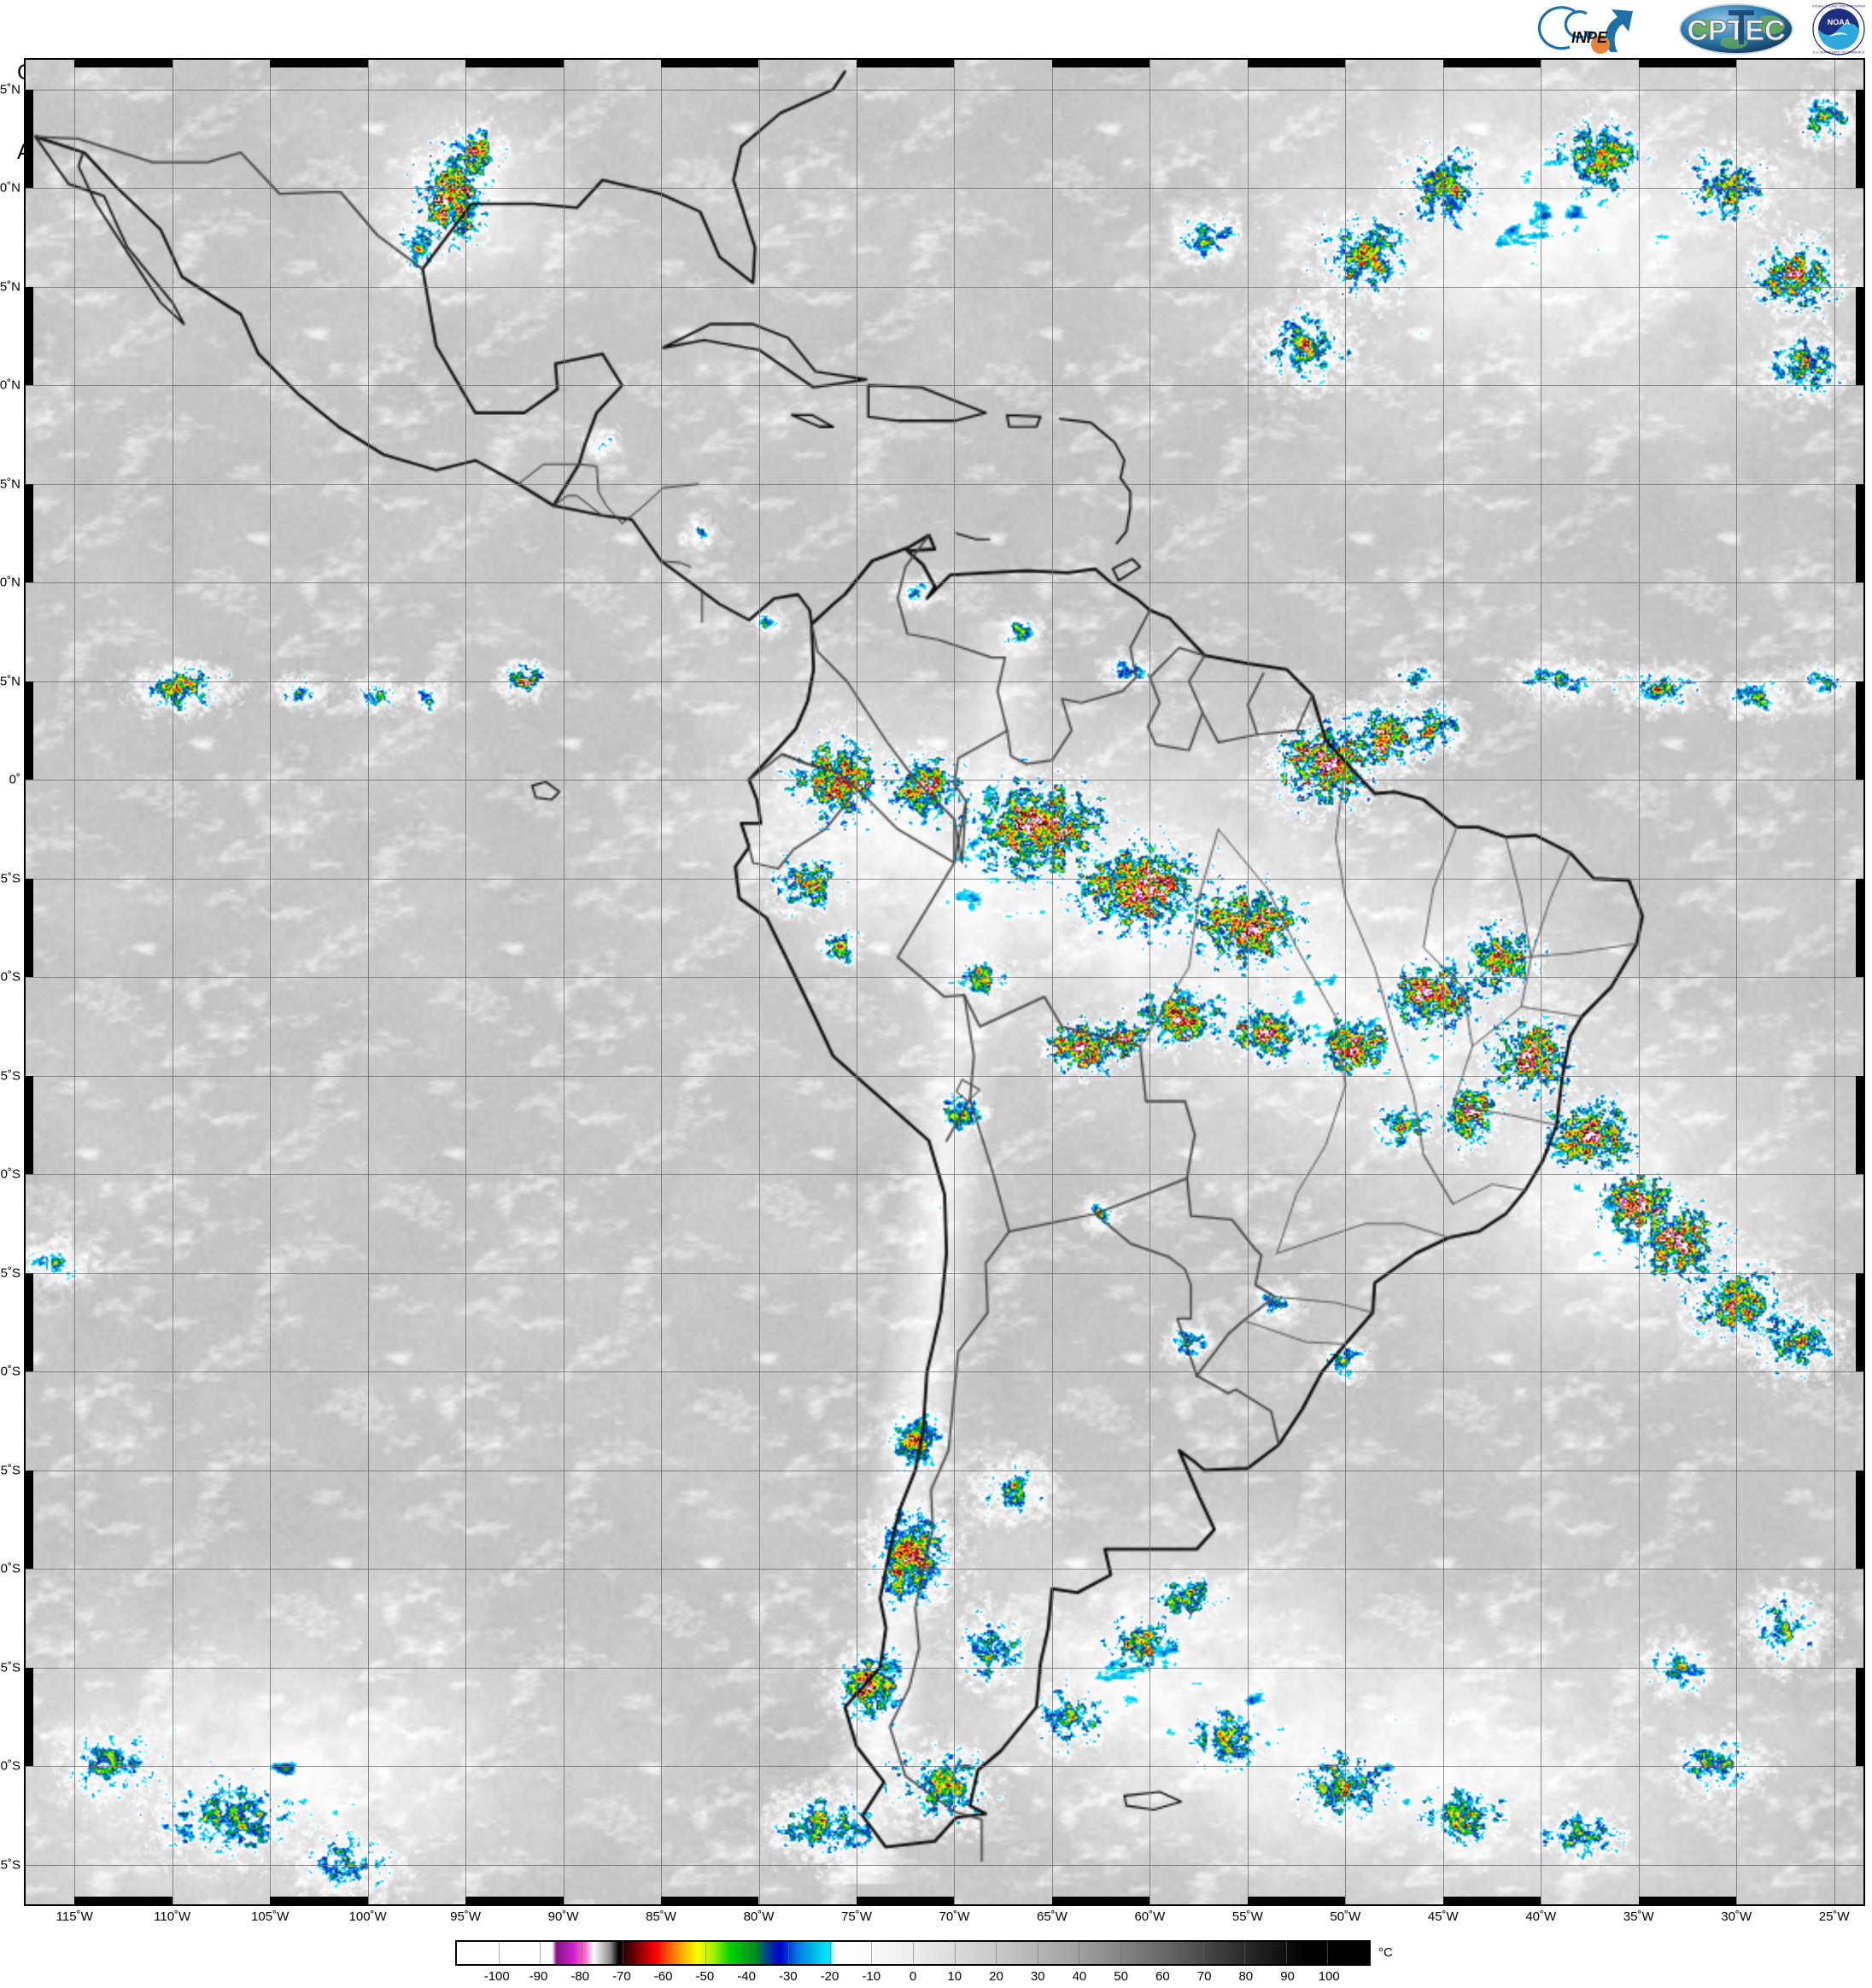 The width and height of the screenshot is (1872, 1988). I want to click on colorbar-tick-label: 80, so click(1246, 1976).